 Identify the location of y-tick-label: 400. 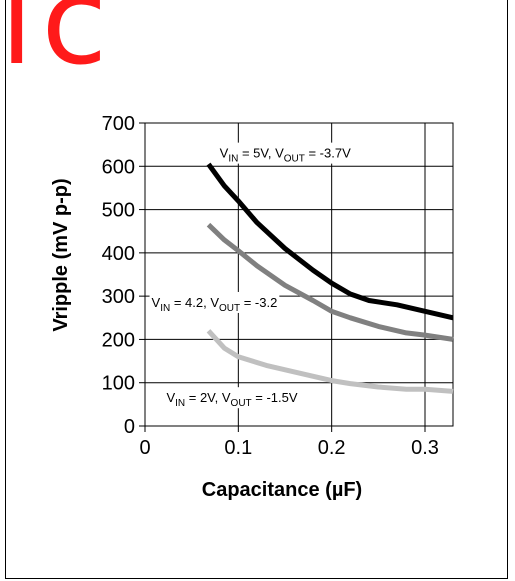
(118, 254).